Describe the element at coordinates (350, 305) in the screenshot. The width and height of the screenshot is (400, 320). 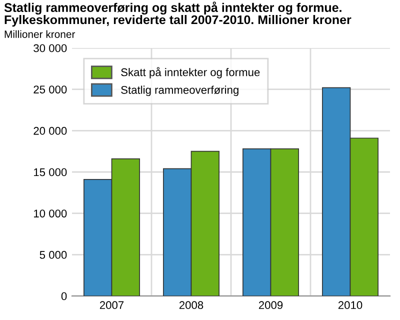
I see `x-tick-label: 2010` at that location.